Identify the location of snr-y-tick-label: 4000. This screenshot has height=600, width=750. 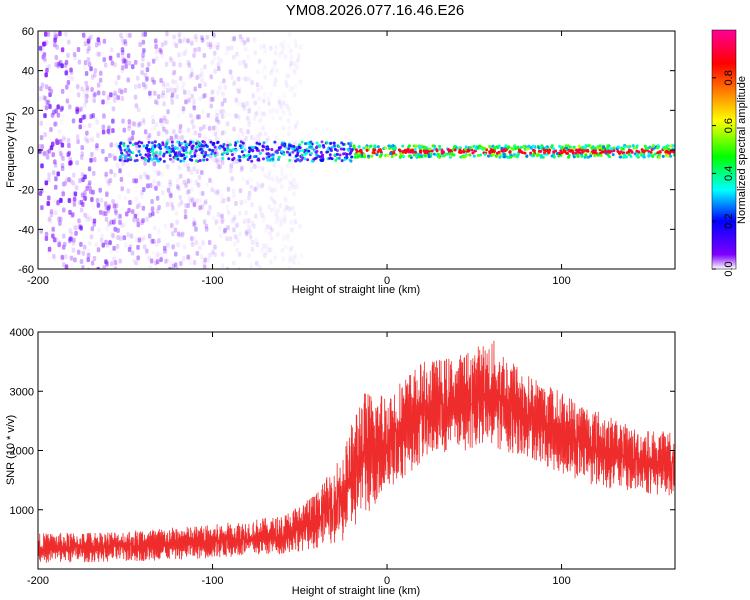
(22, 333).